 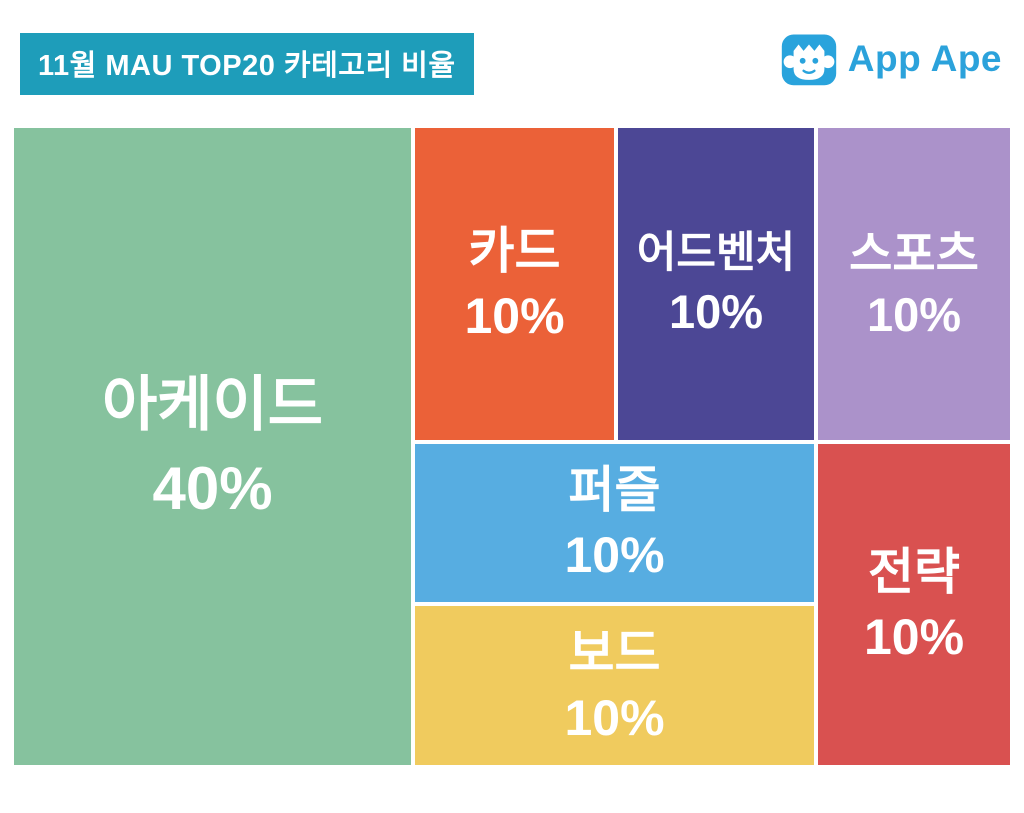 What do you see at coordinates (212, 488) in the screenshot?
I see `tile-percent: 40%` at bounding box center [212, 488].